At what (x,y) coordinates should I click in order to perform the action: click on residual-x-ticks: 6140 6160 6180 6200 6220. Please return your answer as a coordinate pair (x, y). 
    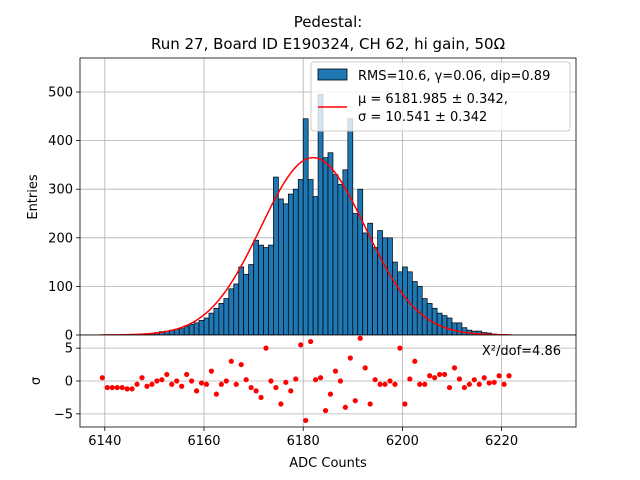
    Looking at the image, I should click on (303, 438).